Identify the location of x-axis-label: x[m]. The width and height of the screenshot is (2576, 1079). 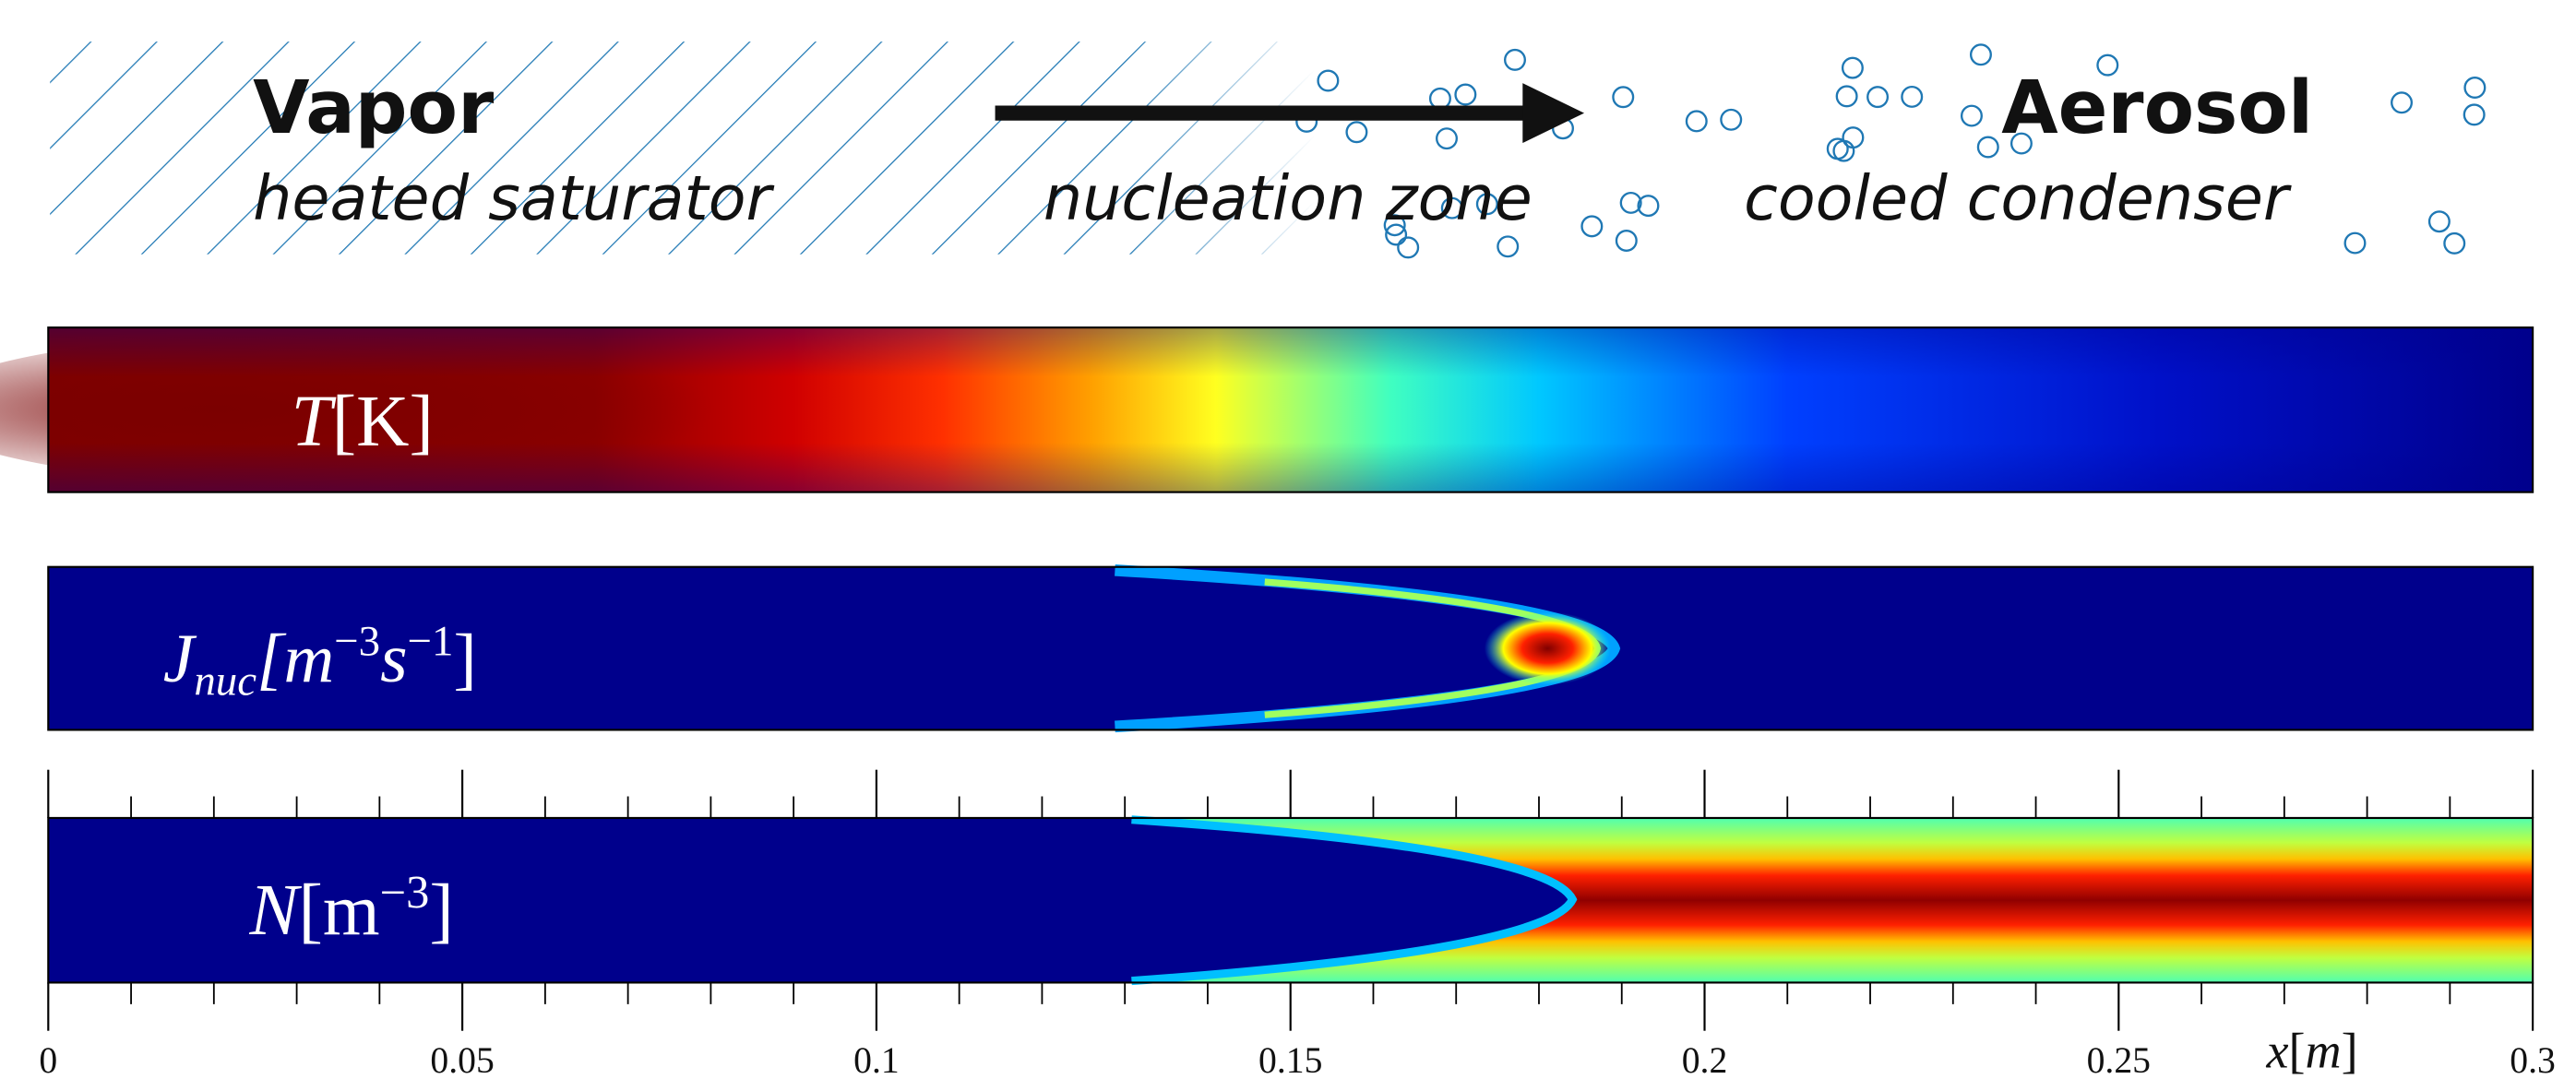
(2312, 1050).